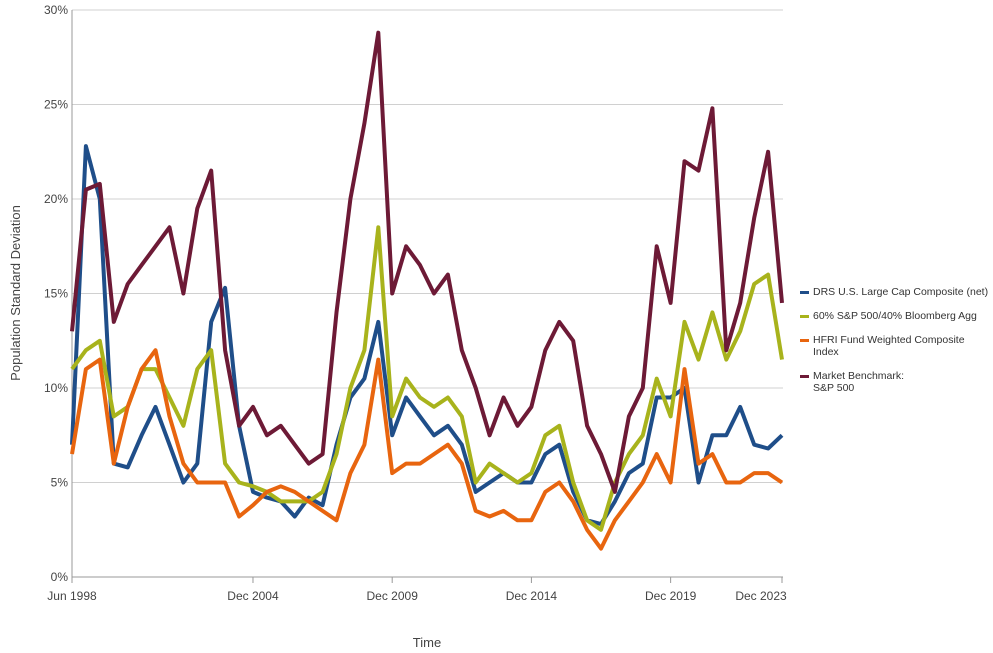 Image resolution: width=993 pixels, height=653 pixels. What do you see at coordinates (761, 596) in the screenshot?
I see `x-tick-label: Dec 2023` at bounding box center [761, 596].